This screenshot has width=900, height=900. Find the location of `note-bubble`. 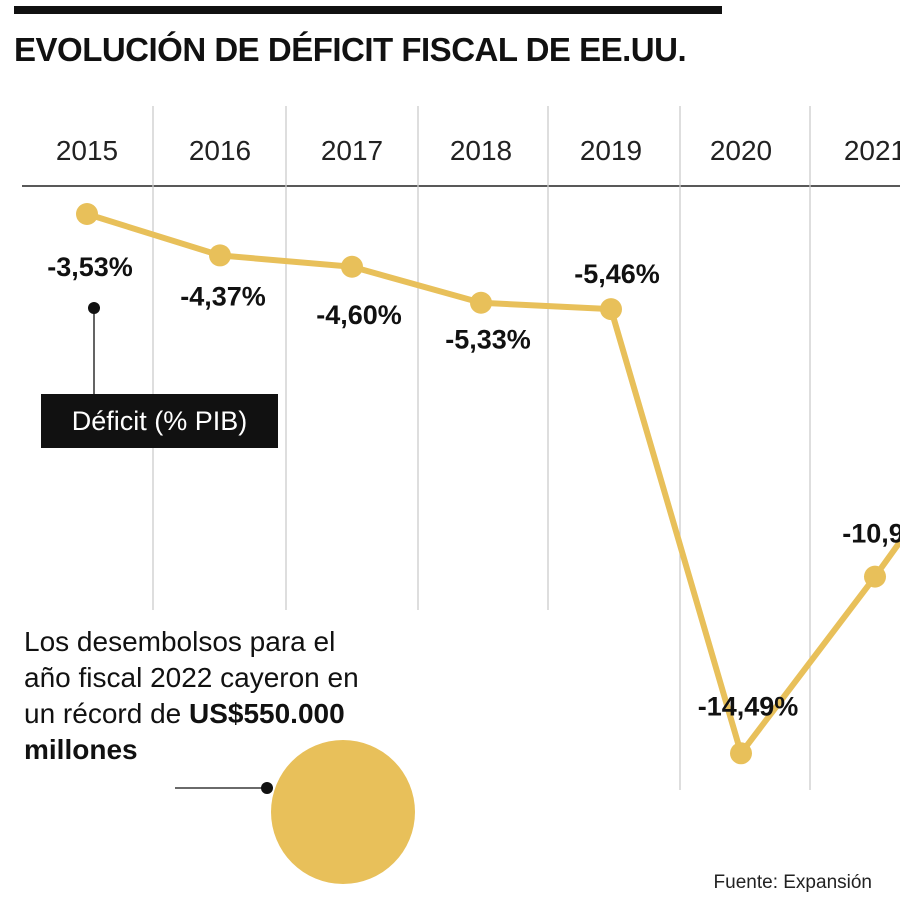

note-bubble is located at coordinates (343, 812).